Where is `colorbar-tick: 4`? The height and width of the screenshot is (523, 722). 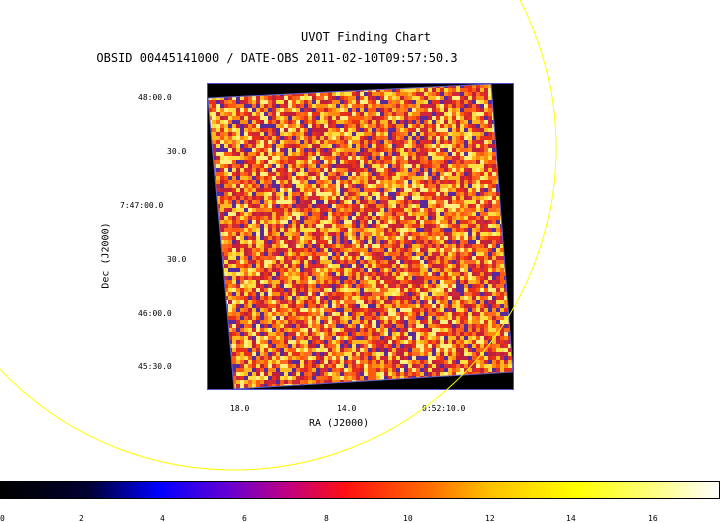
colorbar-tick: 4 is located at coordinates (162, 518).